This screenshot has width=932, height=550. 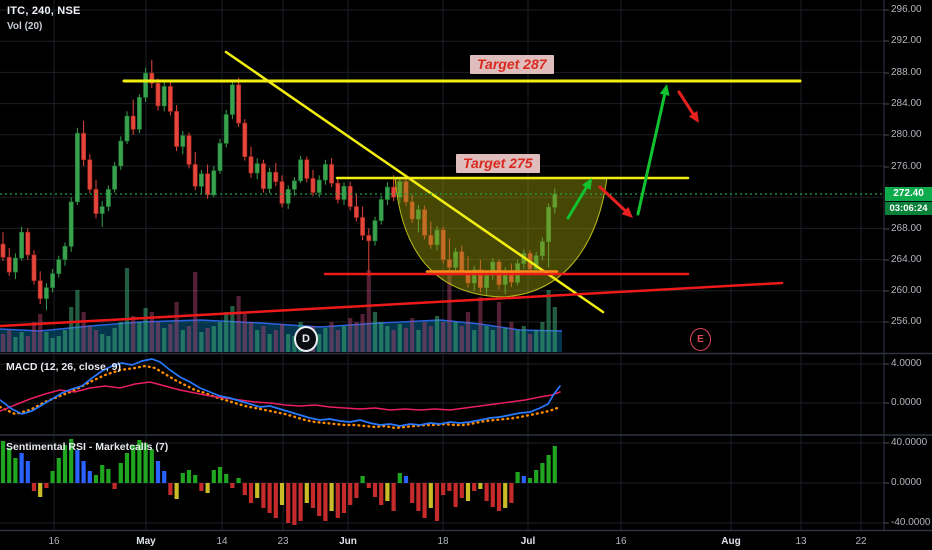 What do you see at coordinates (501, 237) in the screenshot?
I see `cup-pattern` at bounding box center [501, 237].